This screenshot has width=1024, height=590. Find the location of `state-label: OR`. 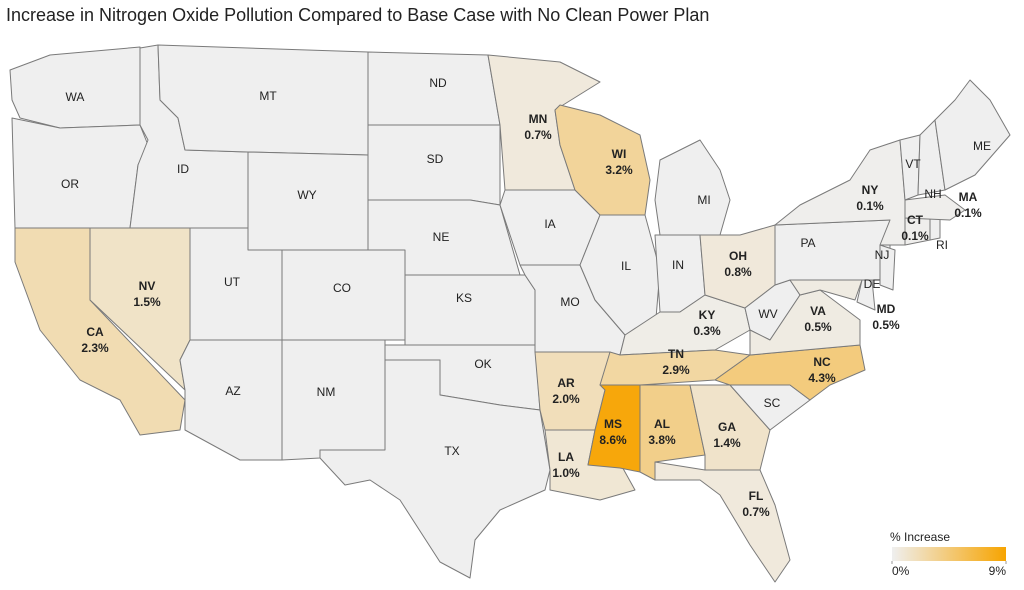

state-label: OR is located at coordinates (70, 184).